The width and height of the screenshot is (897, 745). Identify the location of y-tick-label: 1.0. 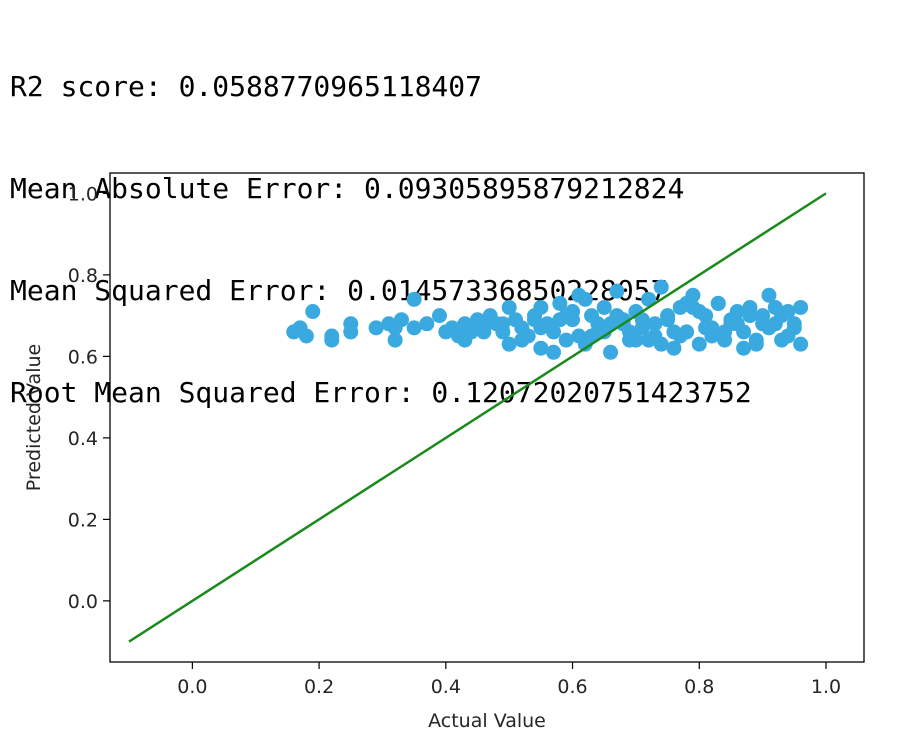
(83, 194).